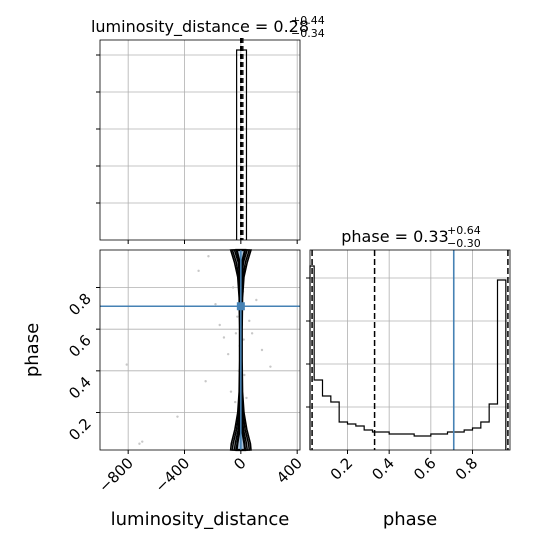 Image resolution: width=550 pixels, height=550 pixels. What do you see at coordinates (239, 463) in the screenshot?
I see `tick-label-x-2: 0` at bounding box center [239, 463].